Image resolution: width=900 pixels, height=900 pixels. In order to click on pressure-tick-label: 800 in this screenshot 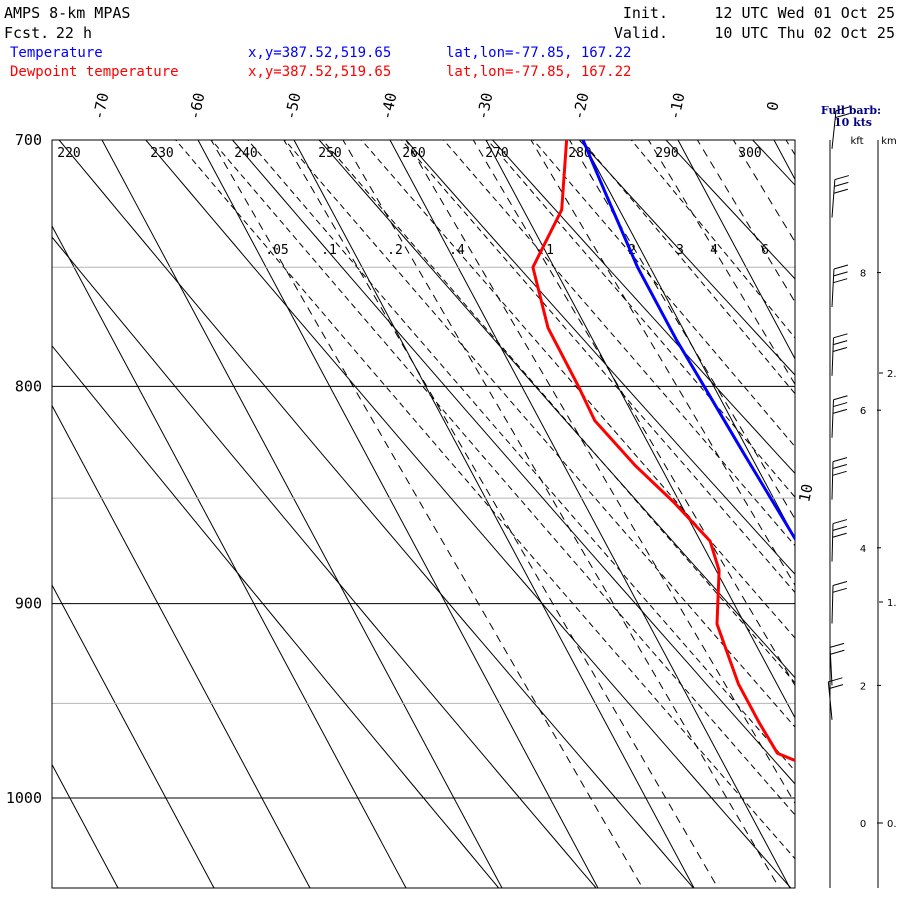, I will do `click(28, 386)`.